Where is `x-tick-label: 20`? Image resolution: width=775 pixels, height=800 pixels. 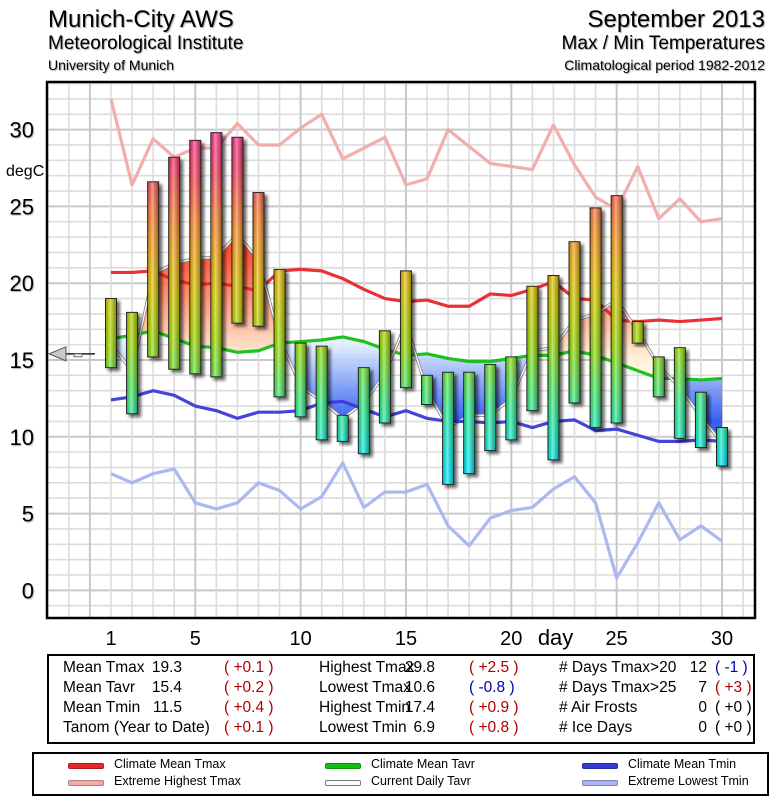
x-tick-label: 20 is located at coordinates (511, 639).